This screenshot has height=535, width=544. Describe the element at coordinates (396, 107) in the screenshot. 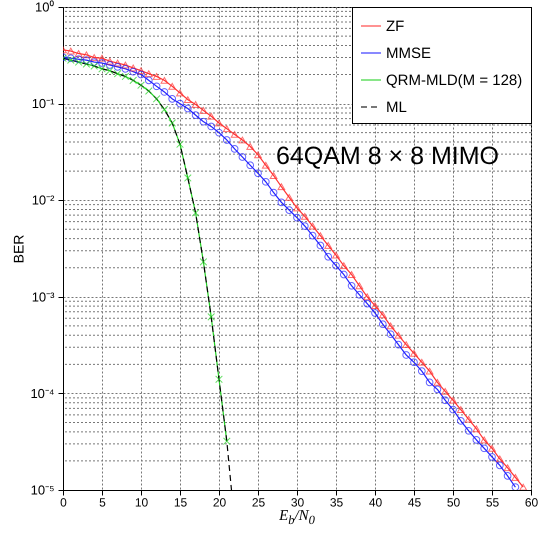

I see `legend-label: ML` at that location.